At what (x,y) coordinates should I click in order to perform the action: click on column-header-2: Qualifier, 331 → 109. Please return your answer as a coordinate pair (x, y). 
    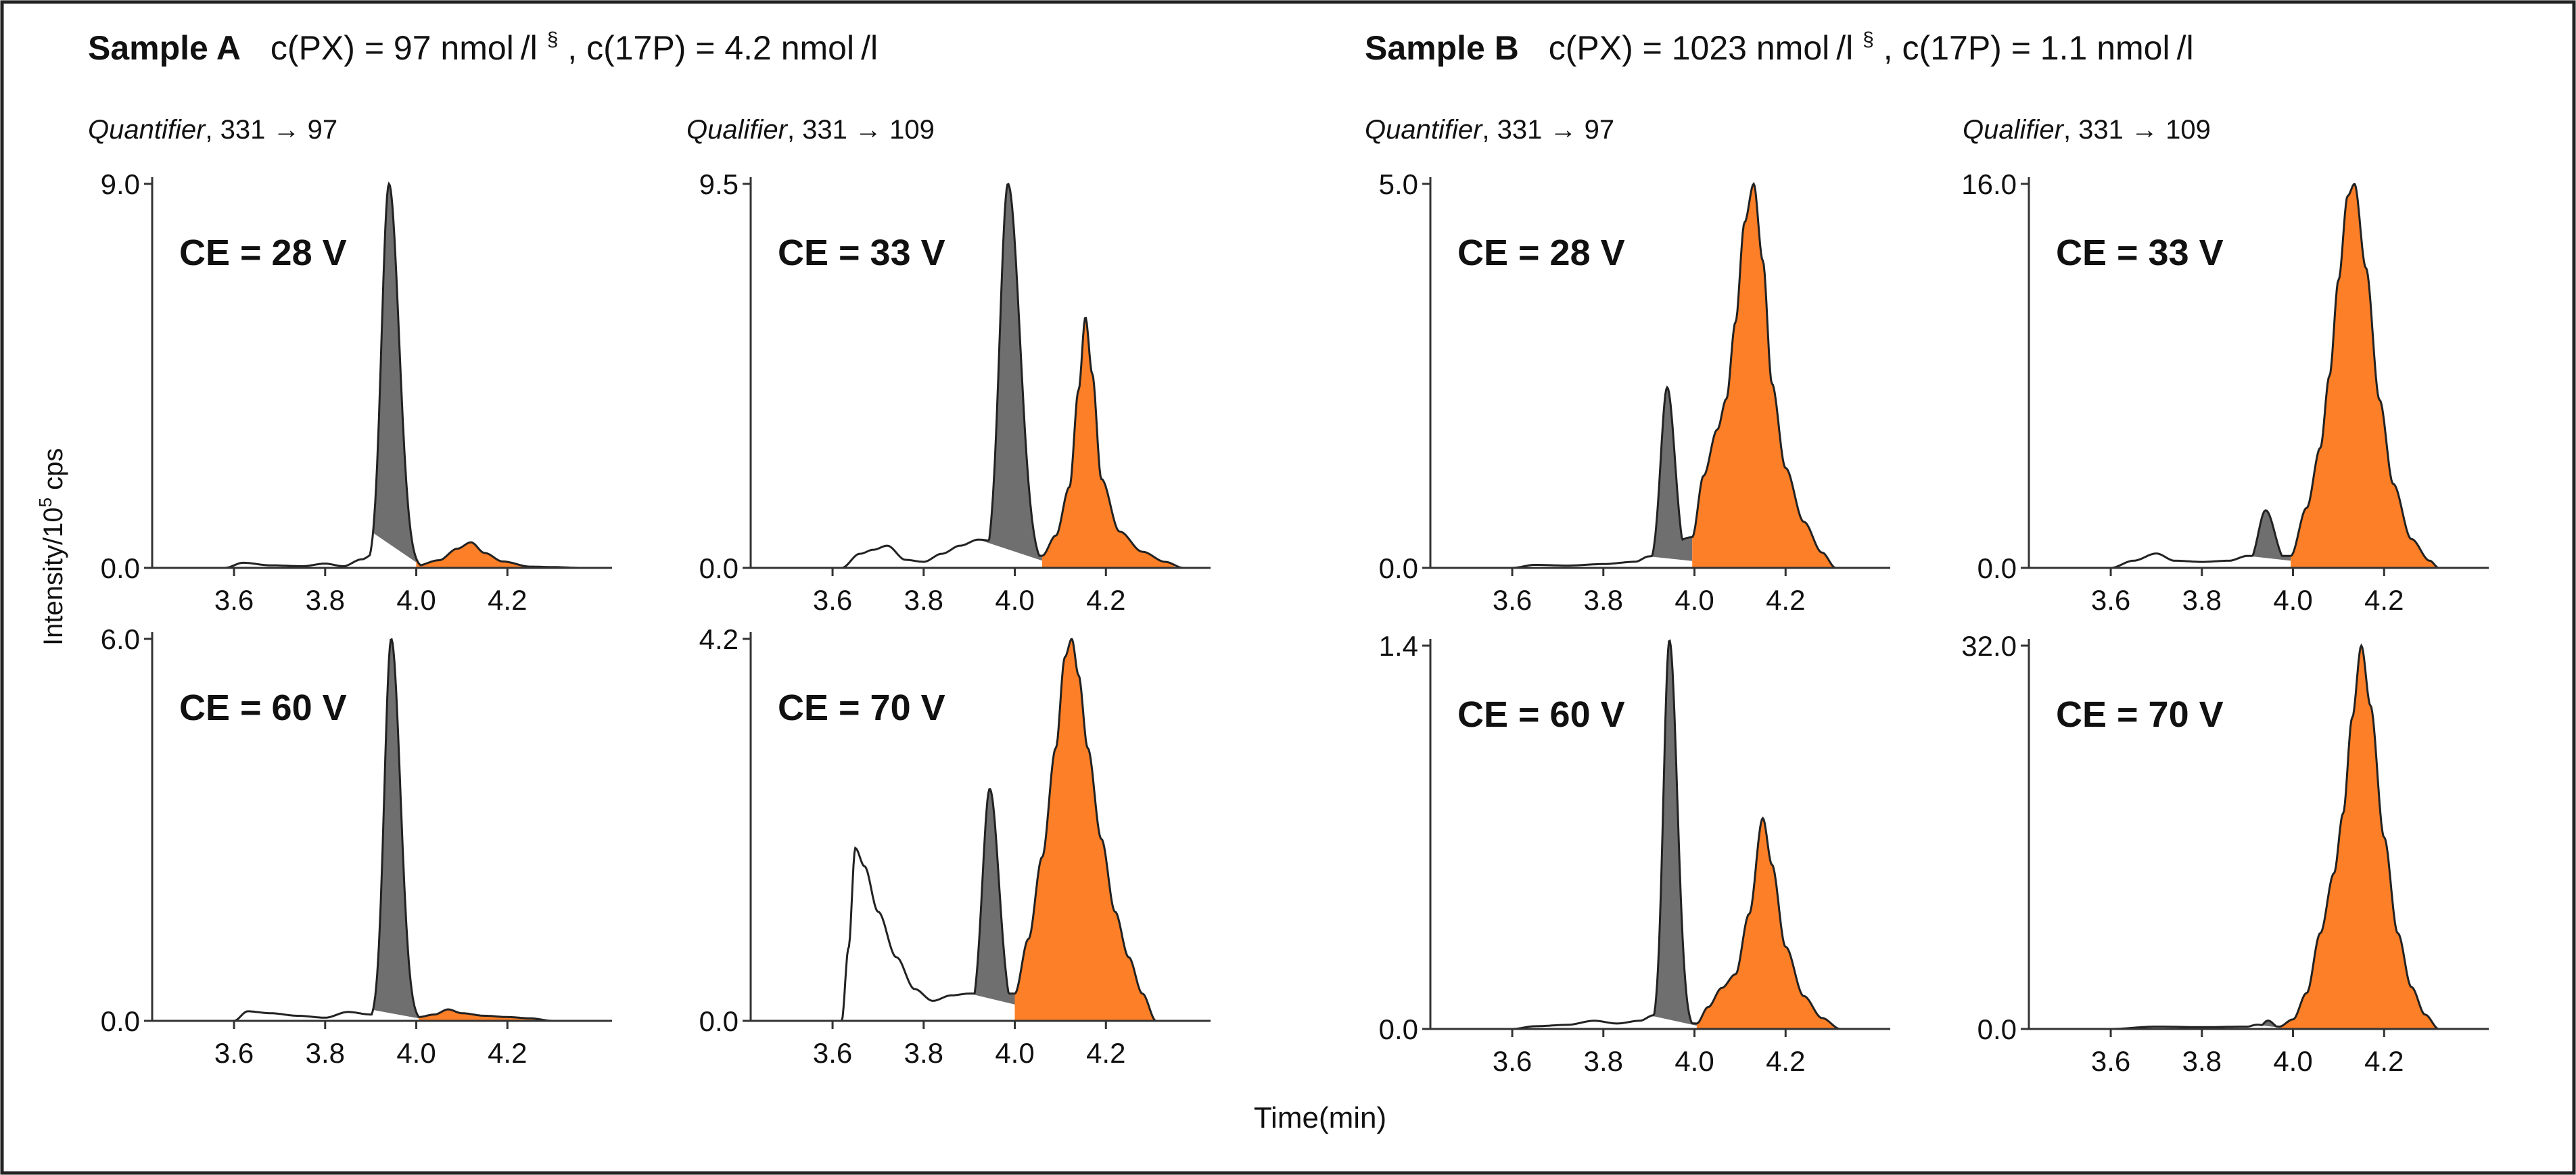
    Looking at the image, I should click on (810, 130).